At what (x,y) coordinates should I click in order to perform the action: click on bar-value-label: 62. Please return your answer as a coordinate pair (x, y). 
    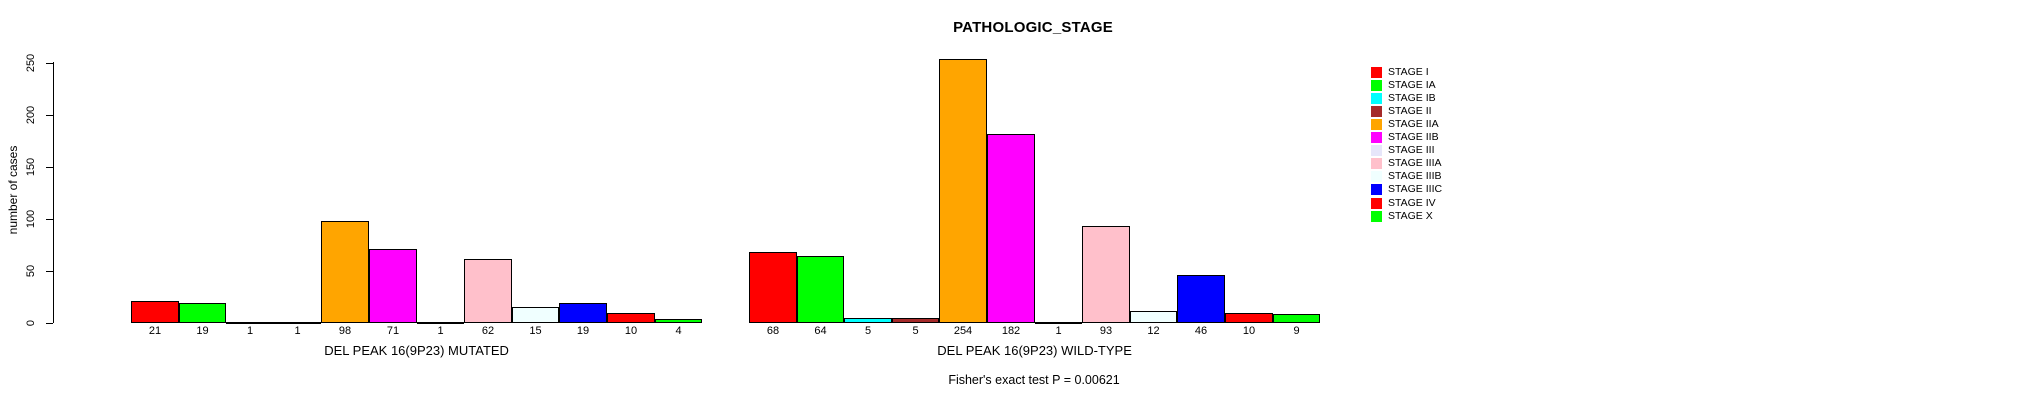
    Looking at the image, I should click on (488, 331).